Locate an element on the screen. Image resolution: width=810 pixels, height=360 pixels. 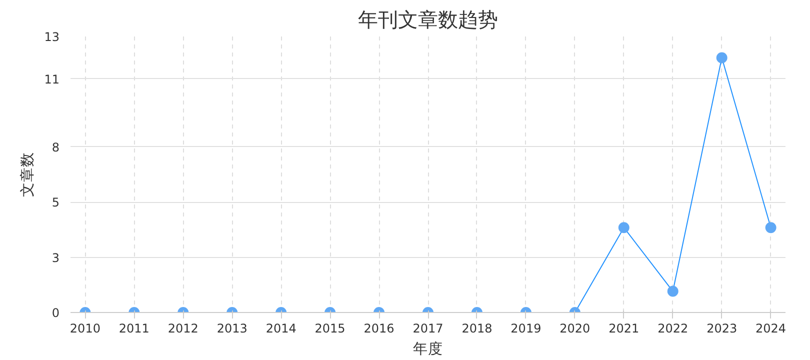
x-tick-label: 2020 is located at coordinates (575, 329).